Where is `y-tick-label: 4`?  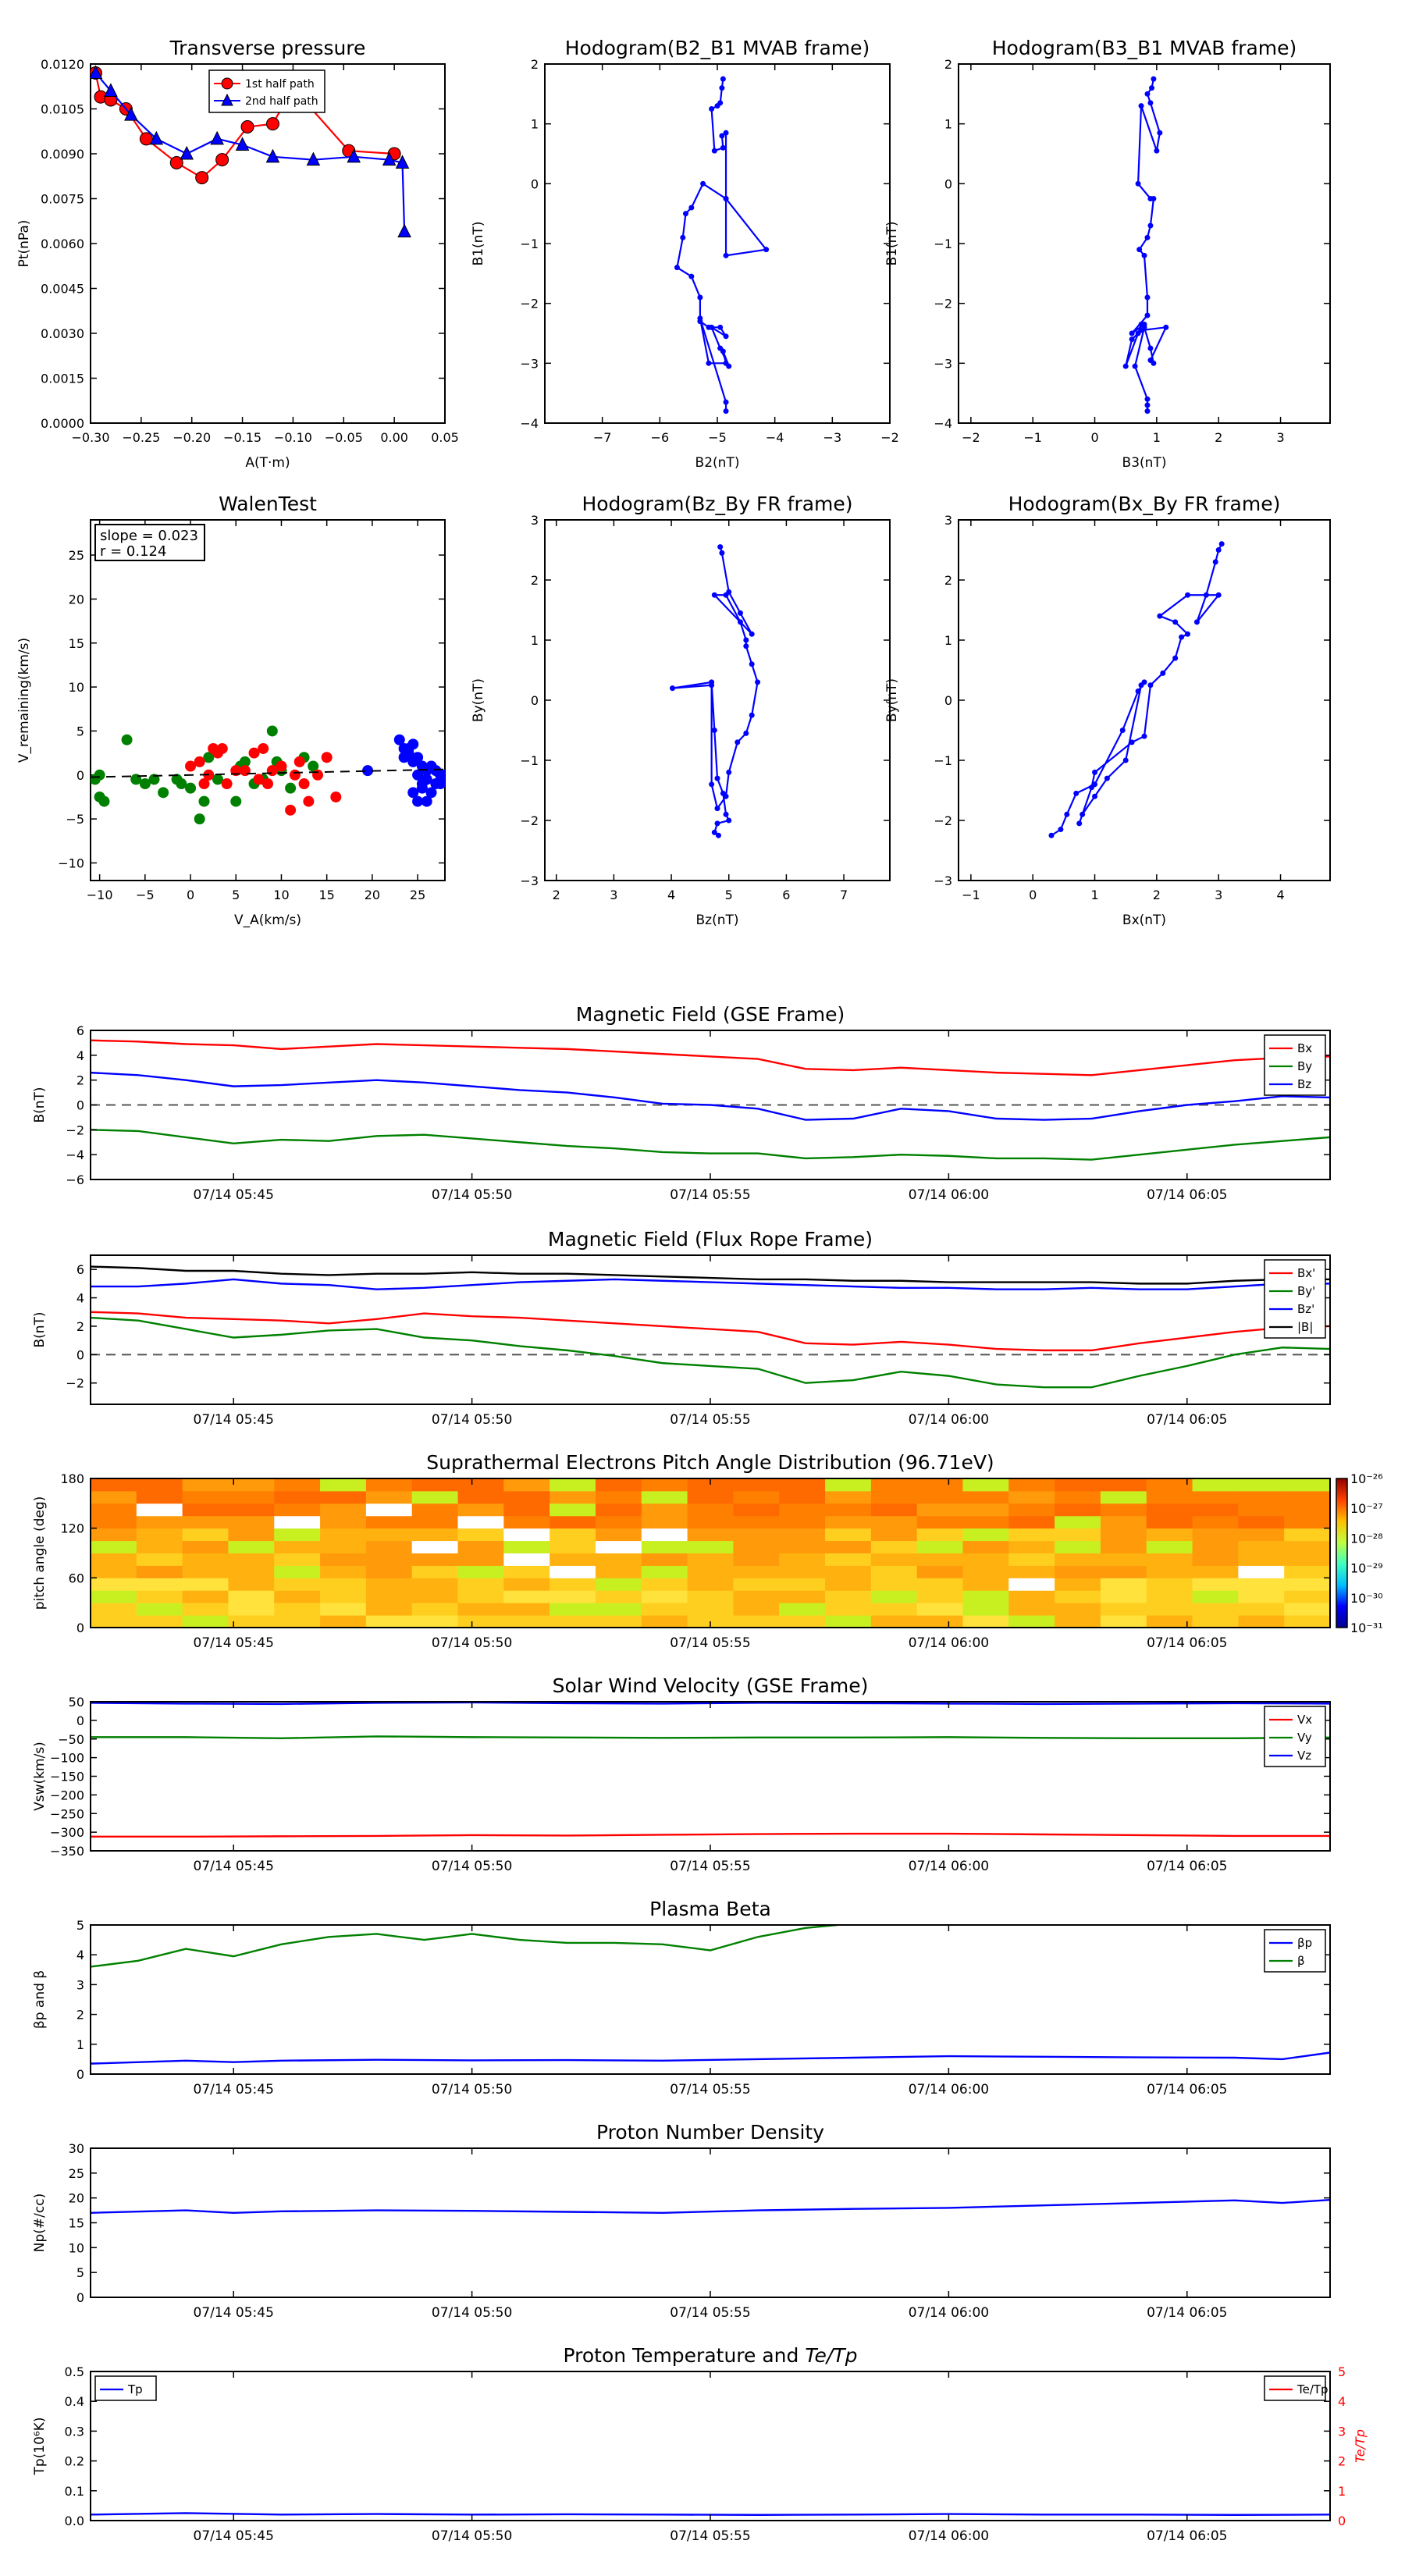
y-tick-label: 4 is located at coordinates (80, 1298).